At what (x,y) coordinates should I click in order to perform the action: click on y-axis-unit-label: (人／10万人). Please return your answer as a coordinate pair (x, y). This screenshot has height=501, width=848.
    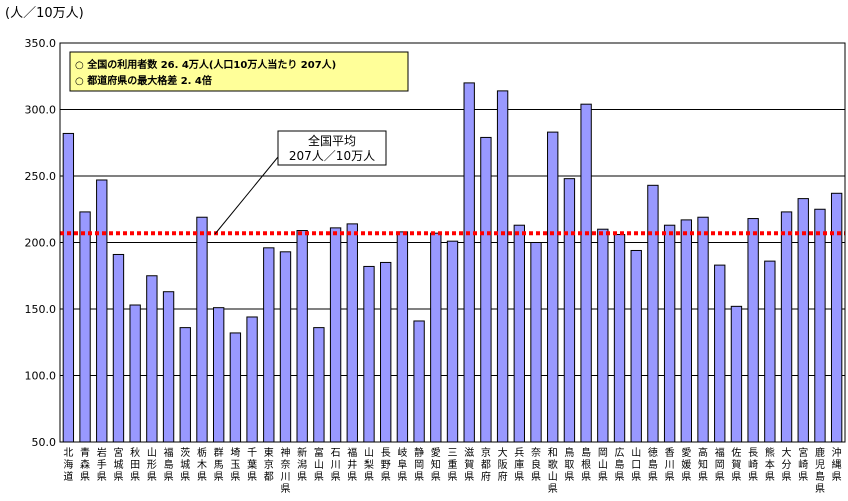
    Looking at the image, I should click on (44, 13).